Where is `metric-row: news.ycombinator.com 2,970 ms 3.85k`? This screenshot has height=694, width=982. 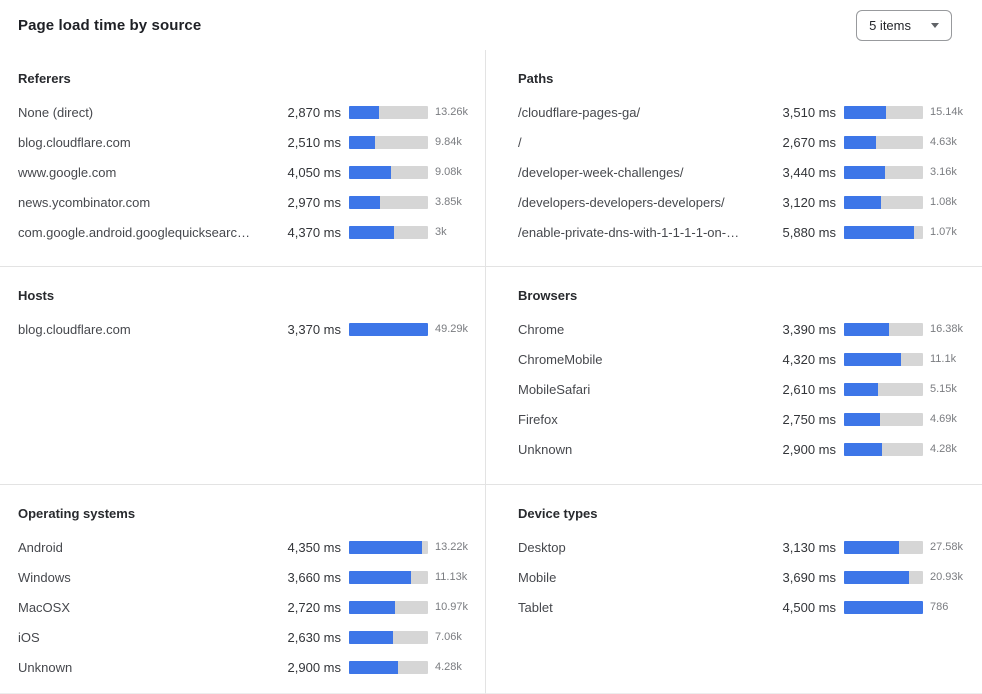 metric-row: news.ycombinator.com 2,970 ms 3.85k is located at coordinates (250, 202).